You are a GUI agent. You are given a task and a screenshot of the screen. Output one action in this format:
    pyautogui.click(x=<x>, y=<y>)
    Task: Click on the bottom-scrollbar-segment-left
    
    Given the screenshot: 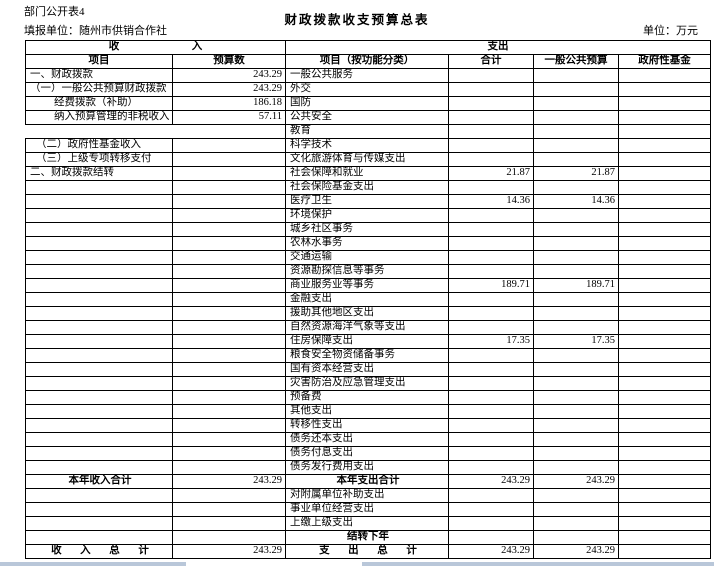 What is the action you would take?
    pyautogui.click(x=93, y=564)
    